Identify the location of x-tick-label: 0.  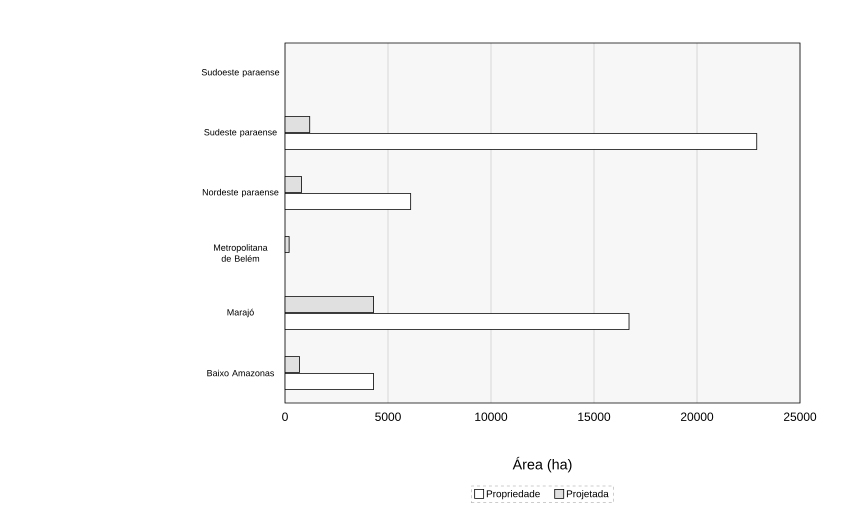
(285, 416).